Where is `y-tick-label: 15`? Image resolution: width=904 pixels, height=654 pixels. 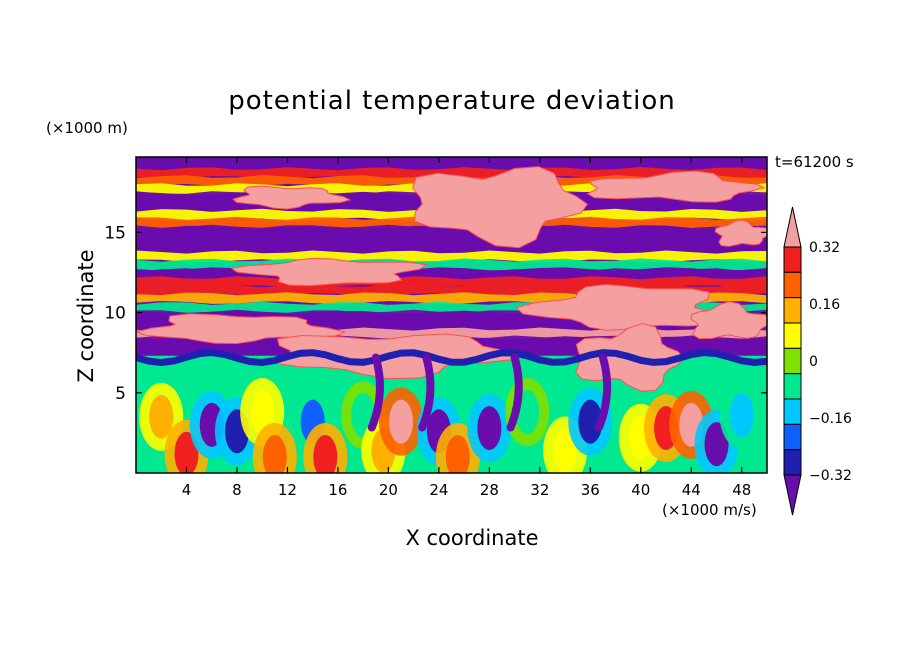
y-tick-label: 15 is located at coordinates (115, 233).